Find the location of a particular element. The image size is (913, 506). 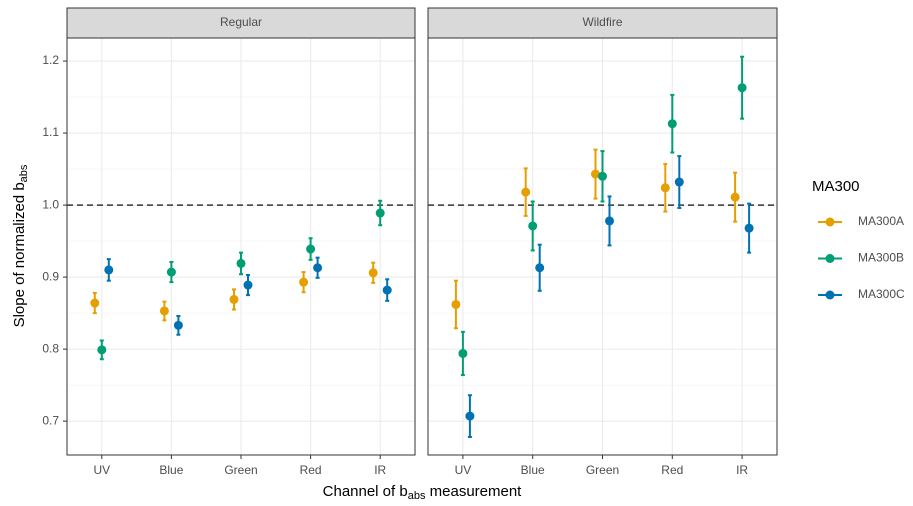

strip-label: Regular is located at coordinates (241, 22).